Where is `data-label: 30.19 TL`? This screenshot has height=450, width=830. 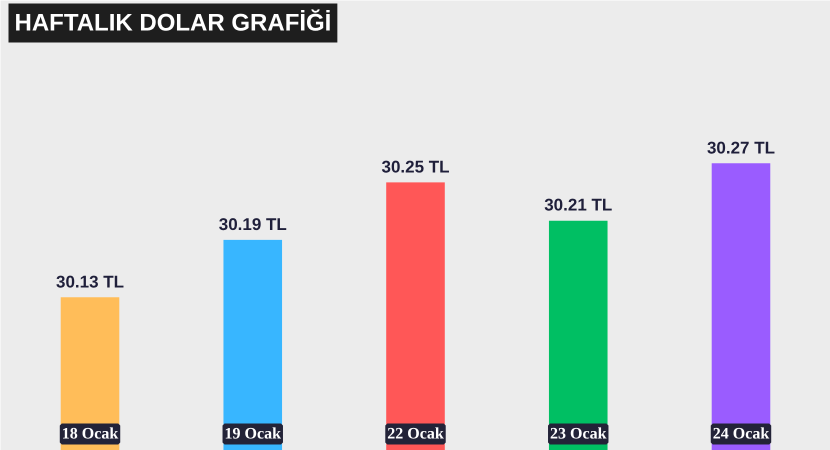 data-label: 30.19 TL is located at coordinates (252, 224).